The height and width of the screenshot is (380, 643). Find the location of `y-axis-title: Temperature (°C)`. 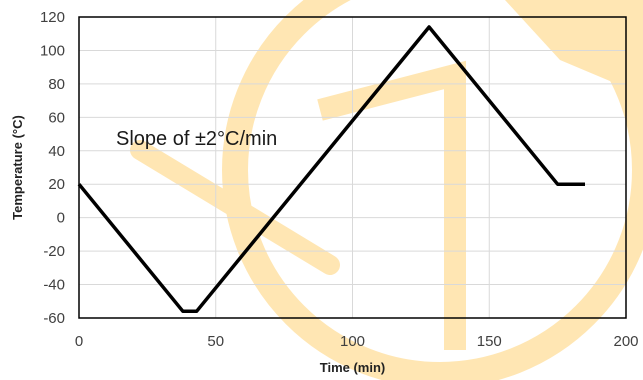

y-axis-title: Temperature (°C) is located at coordinates (17, 167).